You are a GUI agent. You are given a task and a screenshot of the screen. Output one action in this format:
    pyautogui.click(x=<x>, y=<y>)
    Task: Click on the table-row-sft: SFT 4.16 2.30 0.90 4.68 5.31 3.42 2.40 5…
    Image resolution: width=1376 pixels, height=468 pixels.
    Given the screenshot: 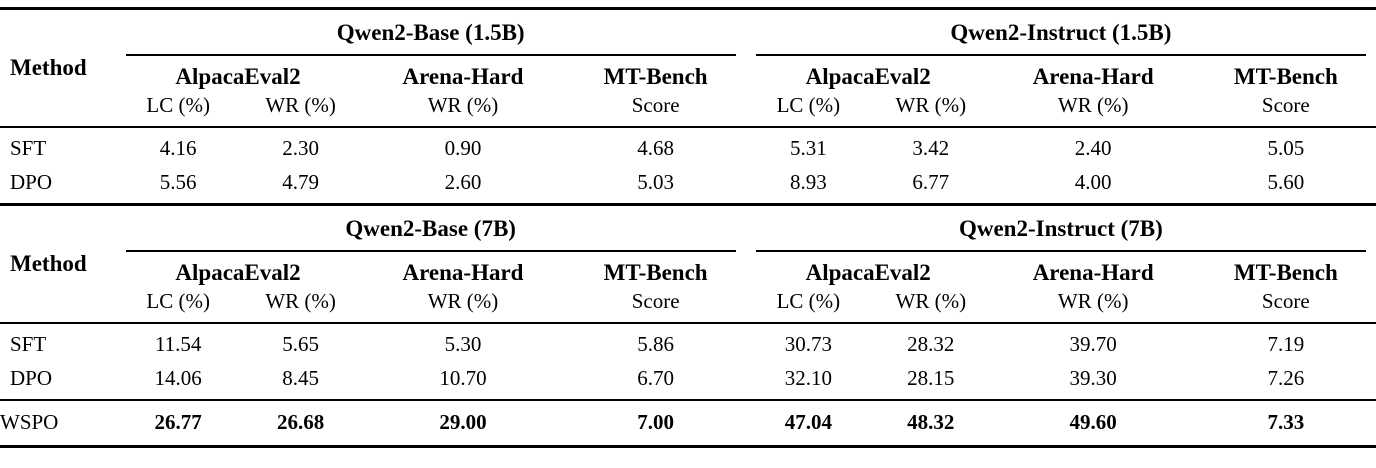 What is the action you would take?
    pyautogui.click(x=688, y=146)
    